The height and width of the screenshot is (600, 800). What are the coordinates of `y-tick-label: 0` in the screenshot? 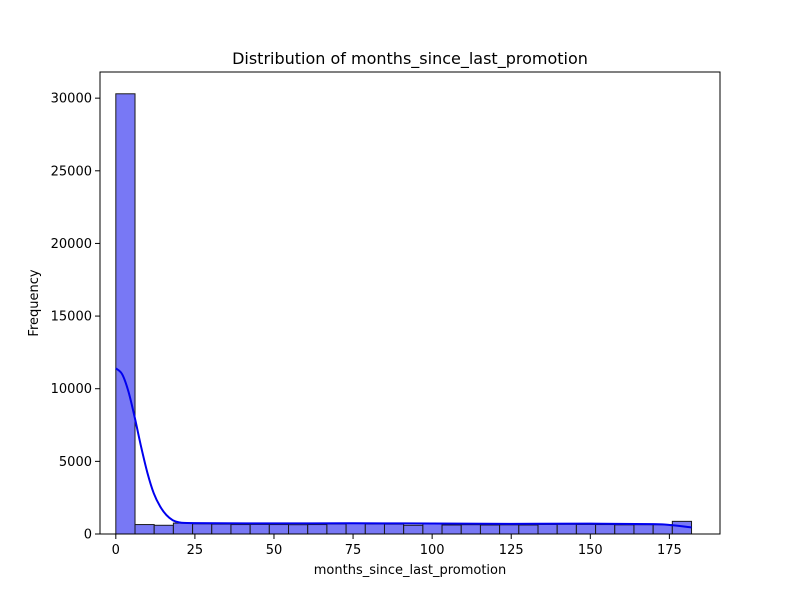 It's located at (88, 535).